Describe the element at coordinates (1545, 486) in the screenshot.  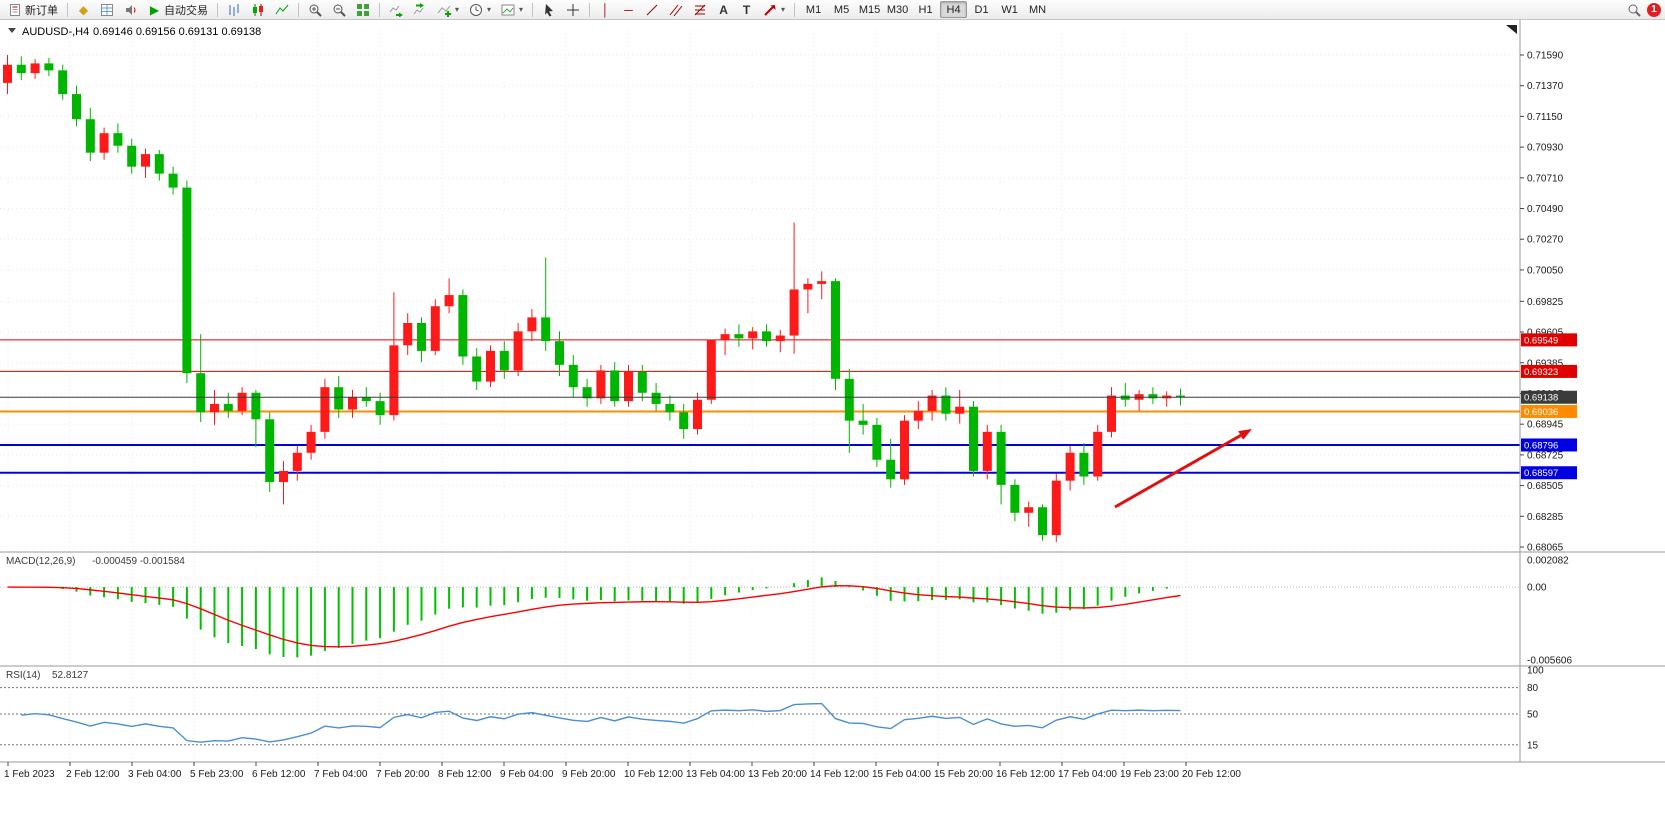
I see `price-tick-label: 0.68505` at that location.